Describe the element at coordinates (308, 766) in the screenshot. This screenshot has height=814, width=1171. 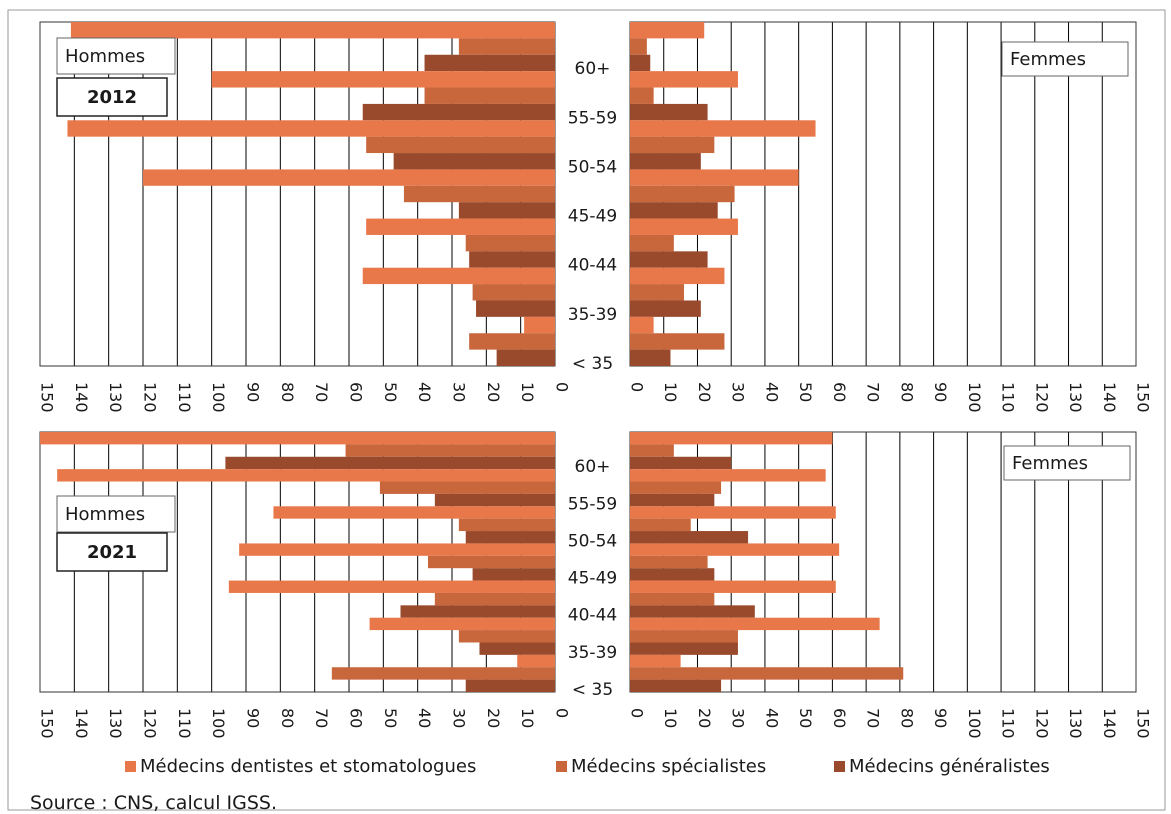
I see `legend-label-dentistes: Médecins dentistes et stomatologues` at that location.